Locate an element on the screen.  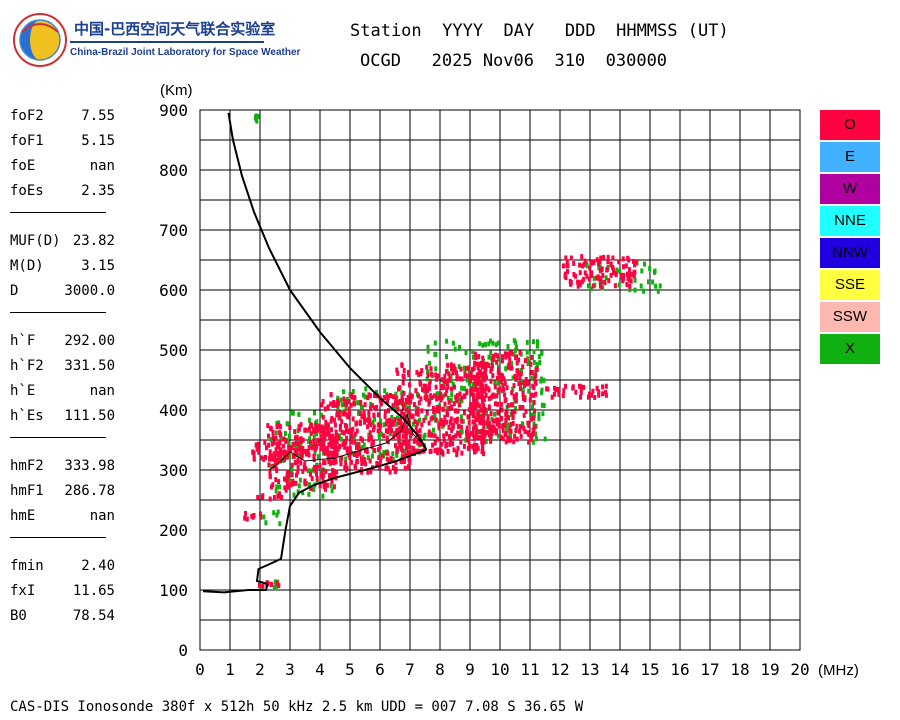
x-tick-label: 11 is located at coordinates (529, 669).